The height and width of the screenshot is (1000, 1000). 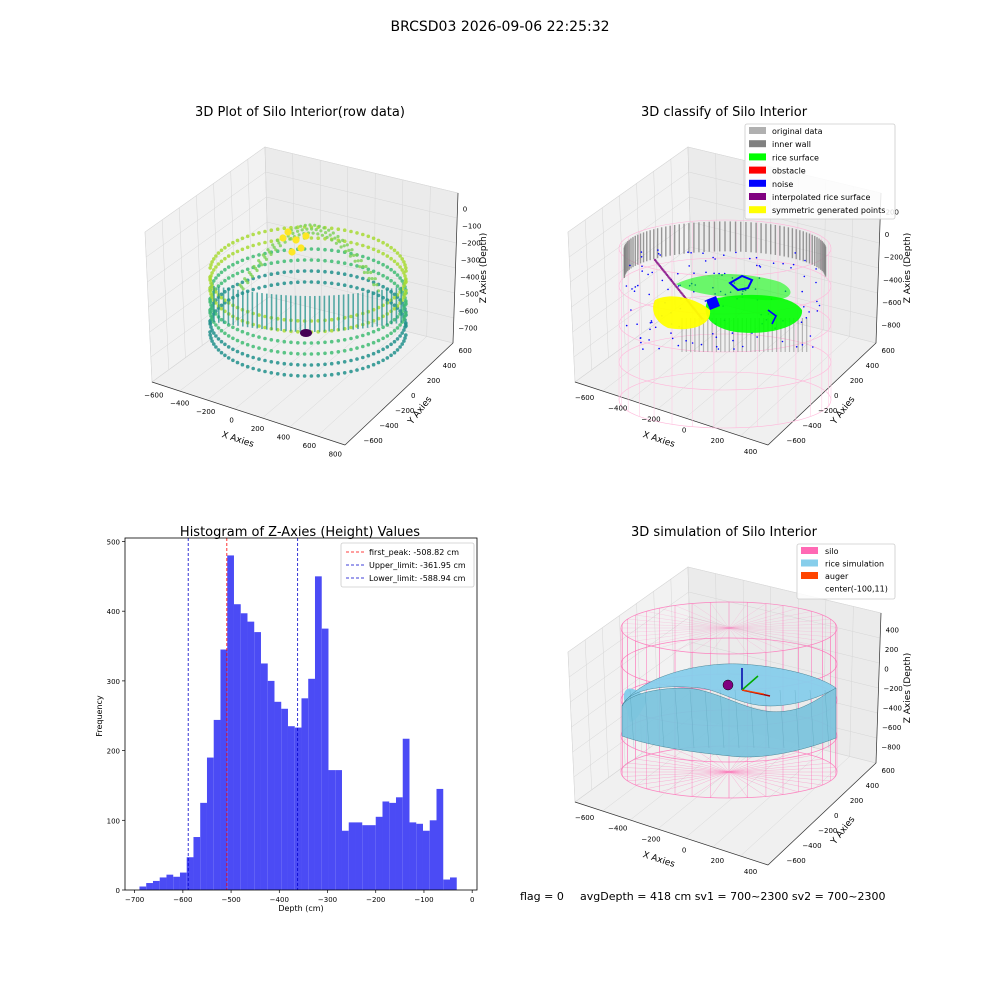 What do you see at coordinates (327, 900) in the screenshot?
I see `x-tick-label: −300` at bounding box center [327, 900].